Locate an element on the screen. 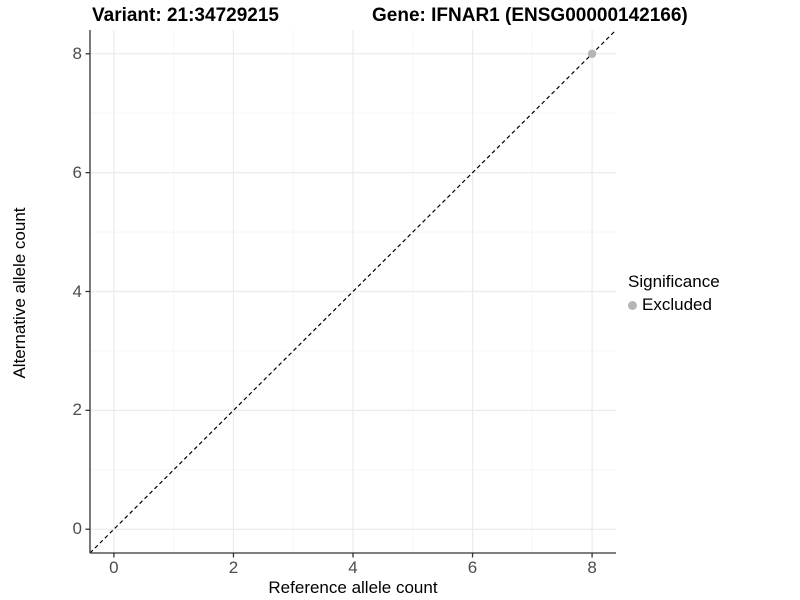 Image resolution: width=800 pixels, height=600 pixels. legend-item-excluded: Excluded is located at coordinates (674, 305).